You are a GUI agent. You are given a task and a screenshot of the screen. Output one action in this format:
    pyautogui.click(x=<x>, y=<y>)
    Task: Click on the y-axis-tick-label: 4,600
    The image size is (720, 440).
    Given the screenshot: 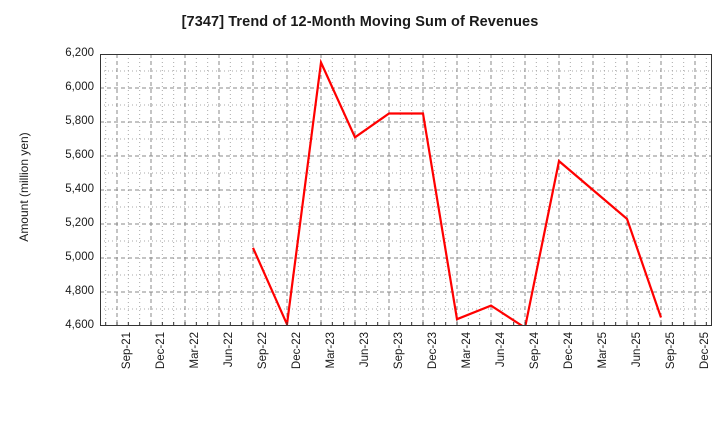 What is the action you would take?
    pyautogui.click(x=79, y=325)
    